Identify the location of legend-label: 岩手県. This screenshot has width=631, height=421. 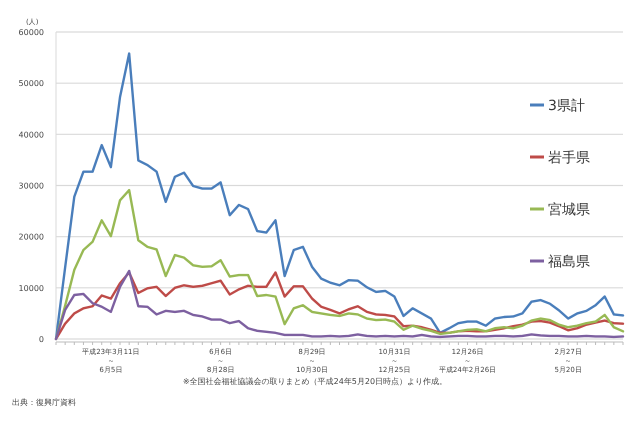
(569, 158).